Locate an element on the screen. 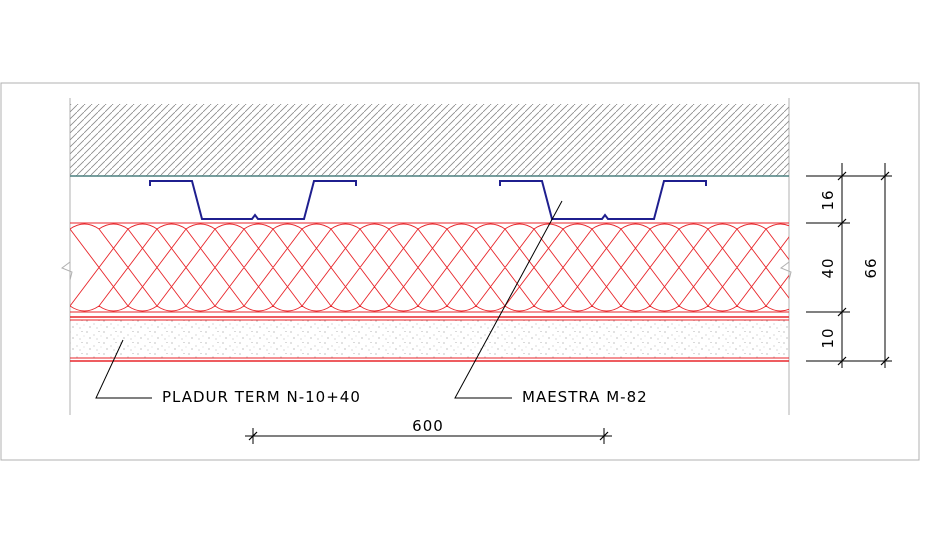  break-symbol-left is located at coordinates (66, 271).